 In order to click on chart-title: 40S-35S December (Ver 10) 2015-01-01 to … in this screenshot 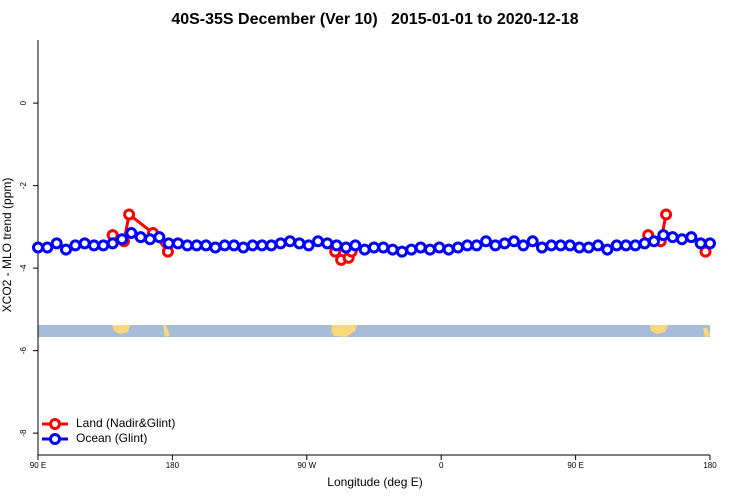, I will do `click(374, 19)`.